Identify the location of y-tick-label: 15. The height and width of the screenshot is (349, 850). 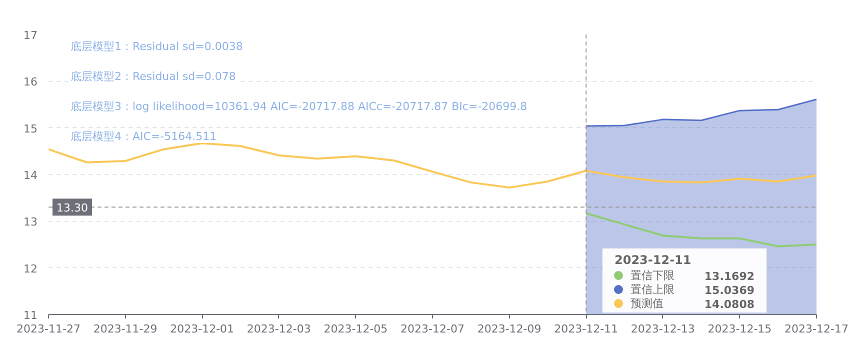
(31, 129).